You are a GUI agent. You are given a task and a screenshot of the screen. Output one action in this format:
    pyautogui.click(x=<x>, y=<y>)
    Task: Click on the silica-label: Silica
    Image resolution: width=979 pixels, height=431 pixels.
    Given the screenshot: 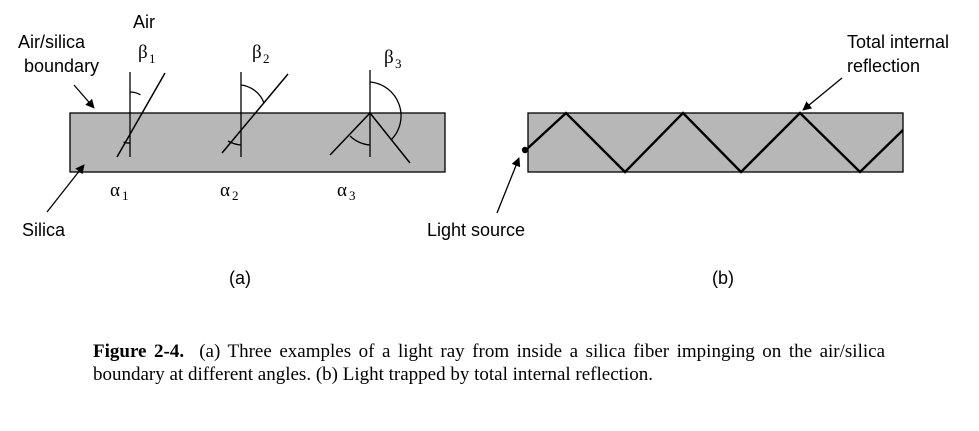 What is the action you would take?
    pyautogui.click(x=44, y=230)
    